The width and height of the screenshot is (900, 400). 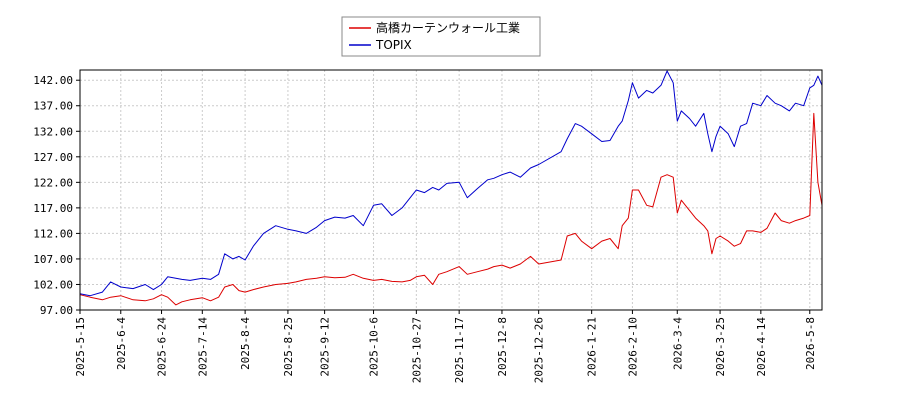 What do you see at coordinates (202, 347) in the screenshot?
I see `x-tick-label: 2025-7-14` at bounding box center [202, 347].